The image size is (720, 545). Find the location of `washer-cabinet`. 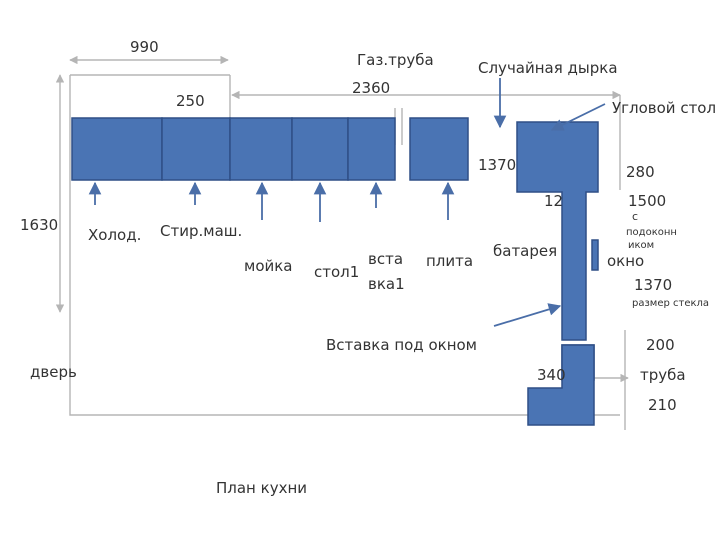

washer-cabinet is located at coordinates (196, 149).